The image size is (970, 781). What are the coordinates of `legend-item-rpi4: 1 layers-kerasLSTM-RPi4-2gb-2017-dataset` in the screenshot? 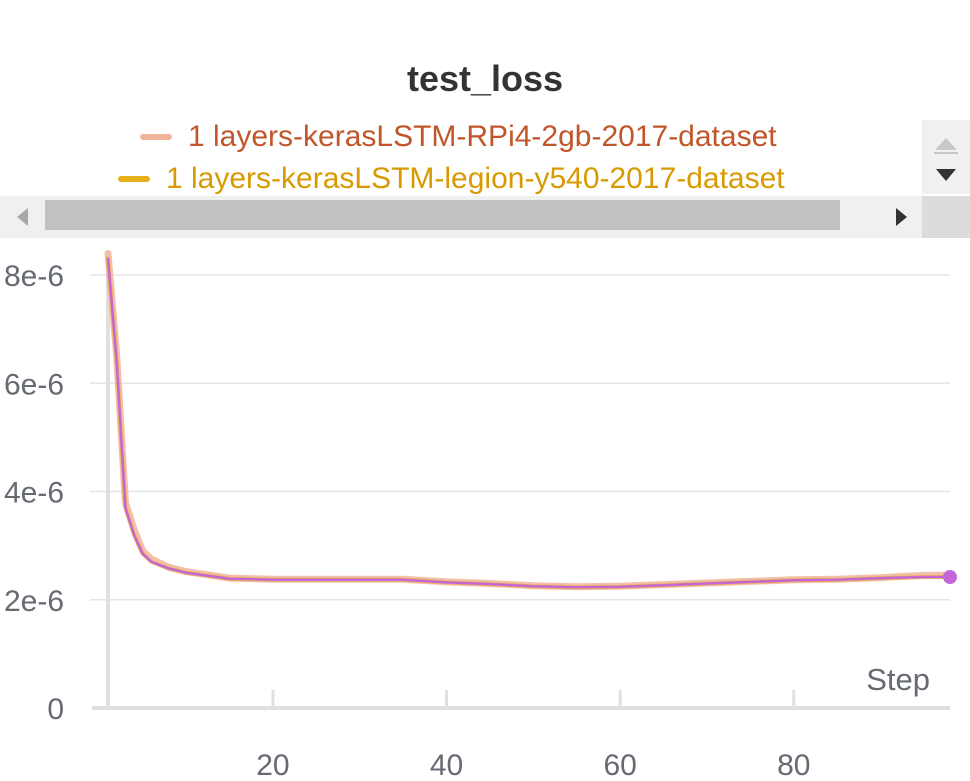 It's located at (458, 137).